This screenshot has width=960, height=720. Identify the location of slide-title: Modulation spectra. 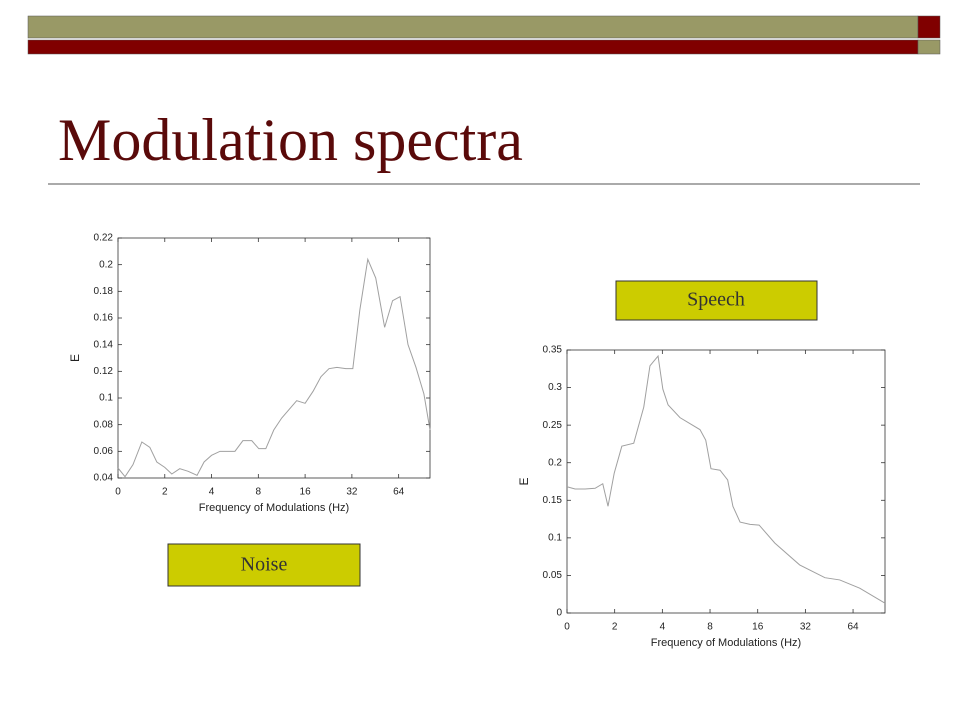
(290, 140).